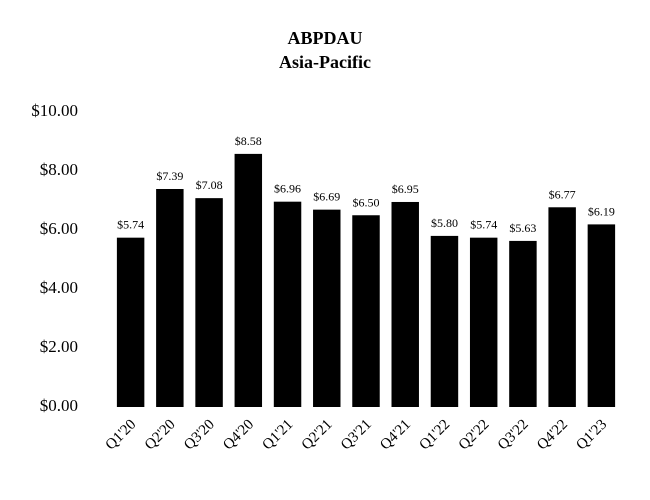  Describe the element at coordinates (59, 346) in the screenshot. I see `y-tick-label: $2.00` at that location.